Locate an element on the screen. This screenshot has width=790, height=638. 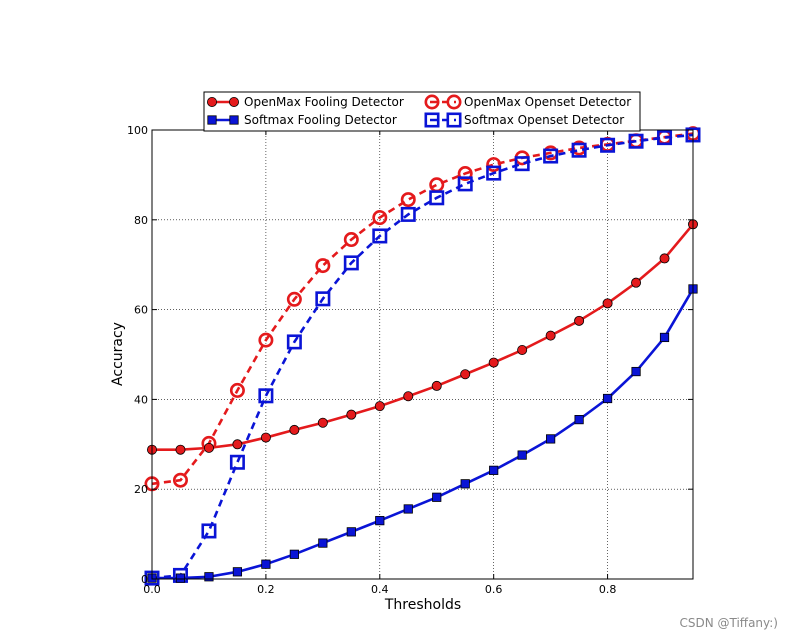
legend-entry: OpenMax Fooling Detector is located at coordinates (305, 102).